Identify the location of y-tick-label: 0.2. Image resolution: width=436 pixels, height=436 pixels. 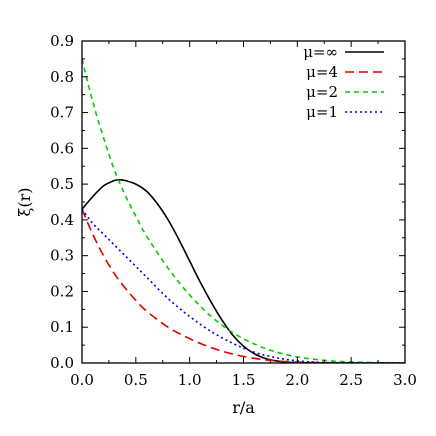
(62, 291).